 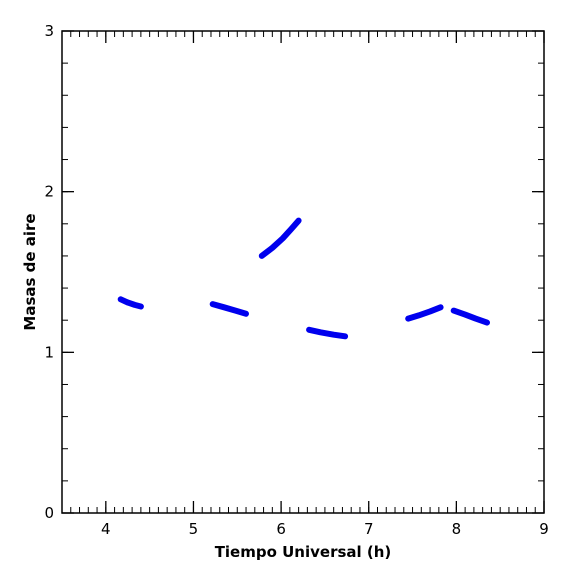 What do you see at coordinates (281, 529) in the screenshot?
I see `x-tick-label: 6` at bounding box center [281, 529].